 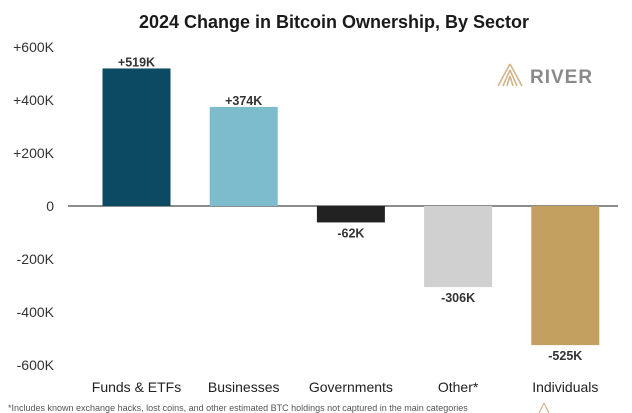 What do you see at coordinates (136, 387) in the screenshot?
I see `category-label-funds-etfs: Funds & ETFs` at bounding box center [136, 387].